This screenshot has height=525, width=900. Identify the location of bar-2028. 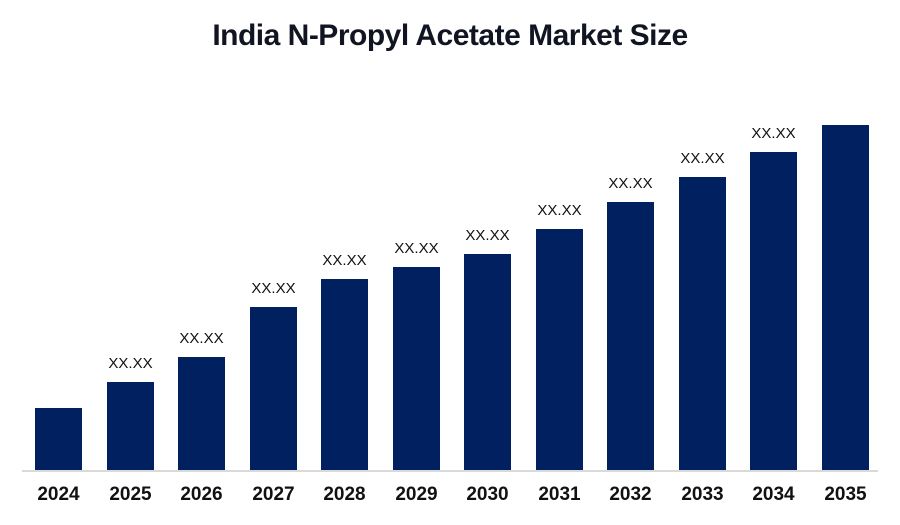
(344, 374).